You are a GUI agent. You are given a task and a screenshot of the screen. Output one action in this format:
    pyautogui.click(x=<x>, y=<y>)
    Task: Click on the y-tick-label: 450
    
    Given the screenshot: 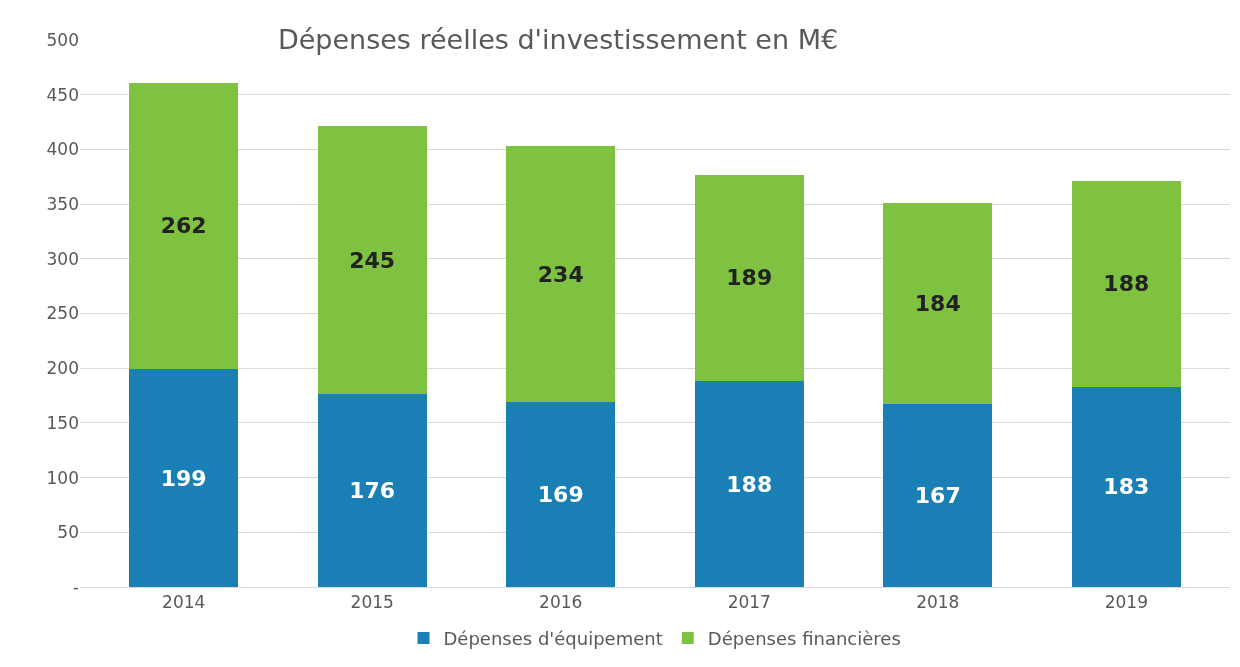 What is the action you would take?
    pyautogui.click(x=62, y=94)
    